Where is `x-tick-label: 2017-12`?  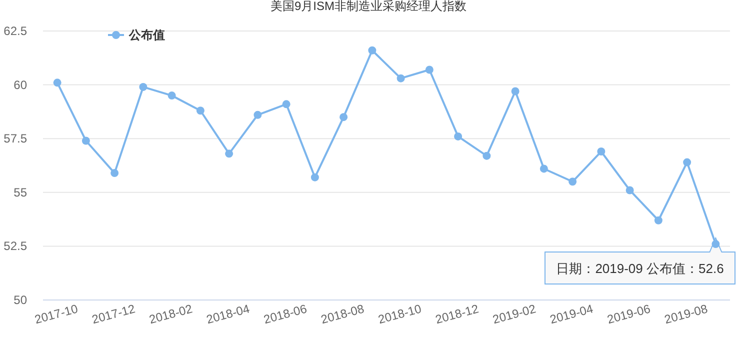
x-tick-label: 2017-12 is located at coordinates (113, 314).